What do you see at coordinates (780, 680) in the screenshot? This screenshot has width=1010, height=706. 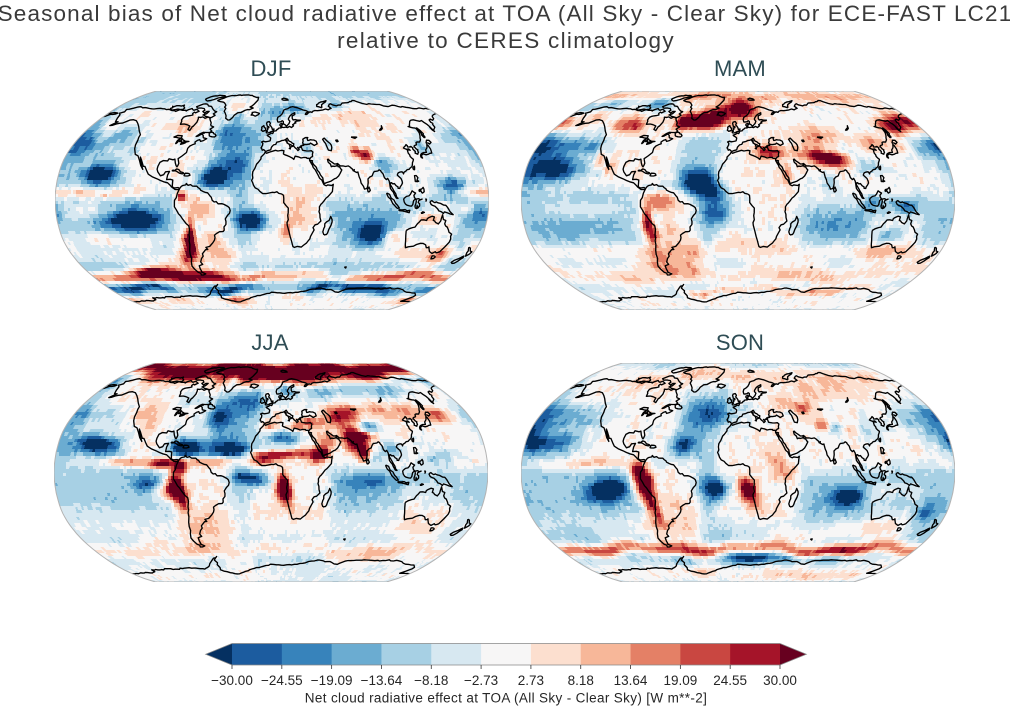 I see `svg-text: 30.00` at bounding box center [780, 680].